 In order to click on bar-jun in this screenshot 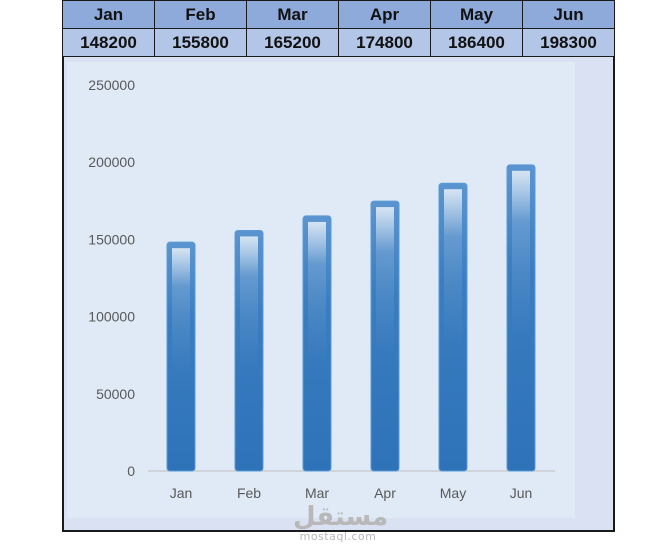, I will do `click(521, 318)`.